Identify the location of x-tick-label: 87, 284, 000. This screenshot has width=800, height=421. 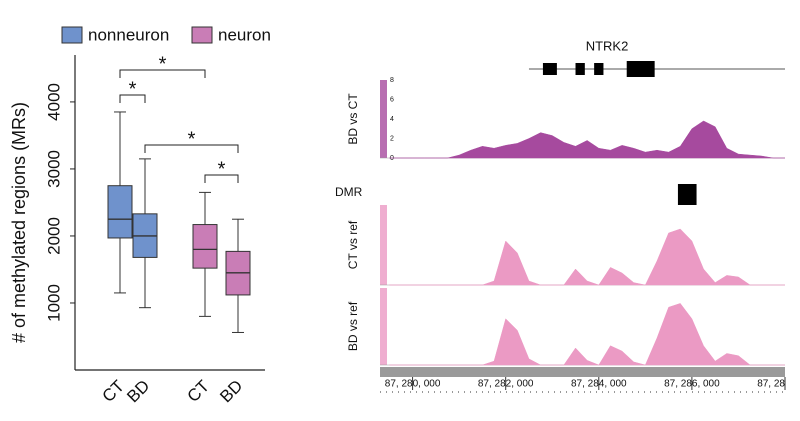
(599, 384).